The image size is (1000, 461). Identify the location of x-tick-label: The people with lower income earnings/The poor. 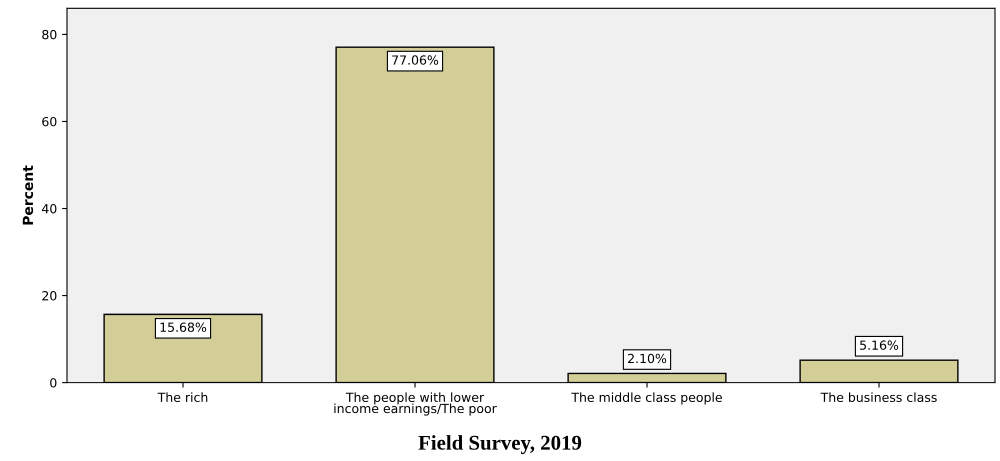
(415, 404).